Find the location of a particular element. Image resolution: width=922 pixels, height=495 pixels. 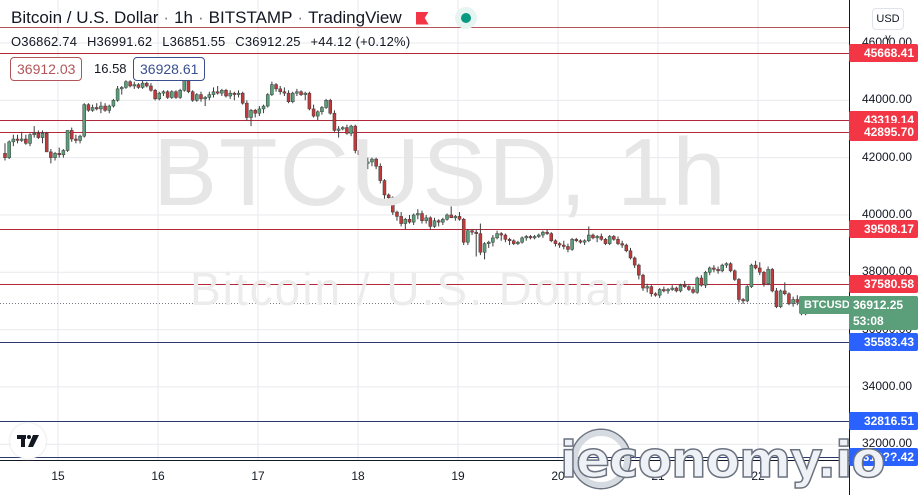

source: TradingView is located at coordinates (355, 17).